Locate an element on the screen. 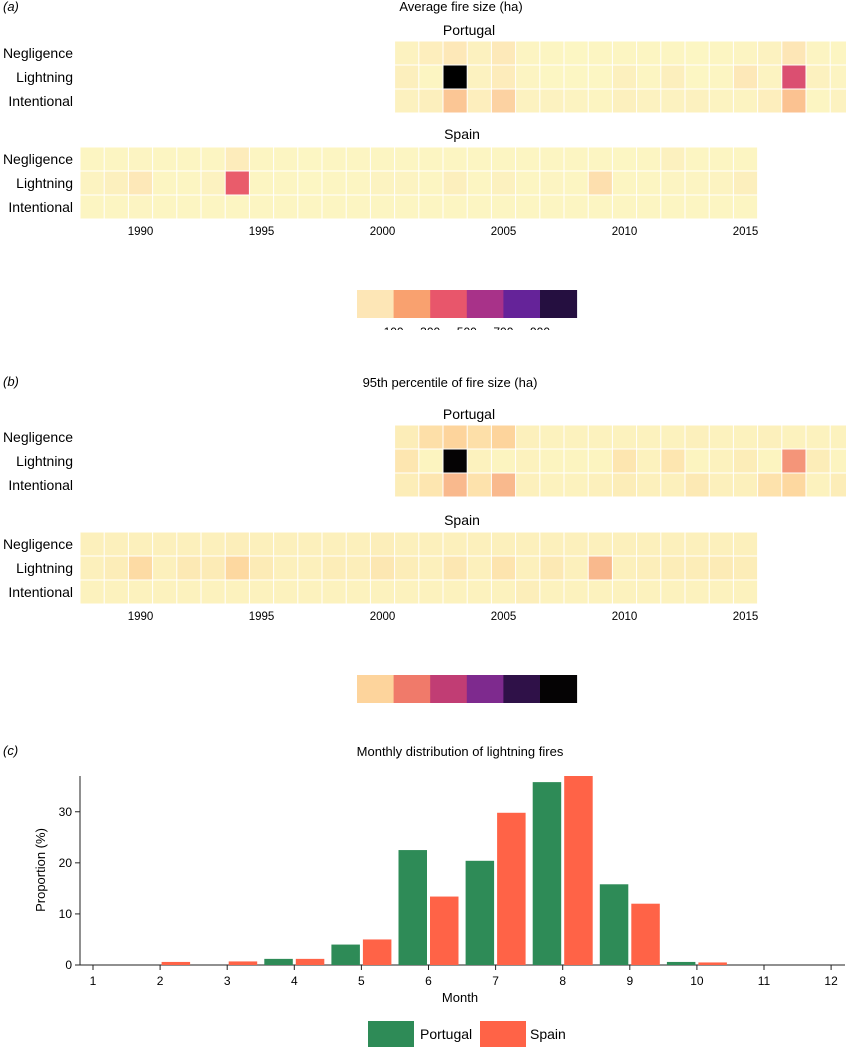  x-tick-label: 1995 is located at coordinates (262, 232).